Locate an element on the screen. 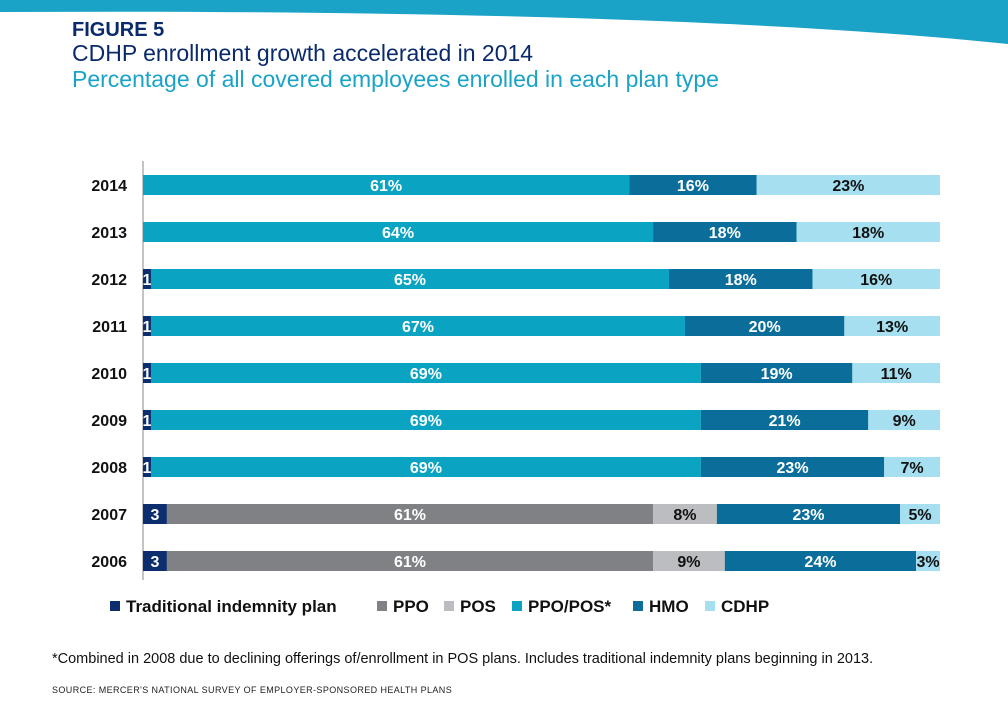 Image resolution: width=1008 pixels, height=720 pixels. data-label: 21% is located at coordinates (785, 421).